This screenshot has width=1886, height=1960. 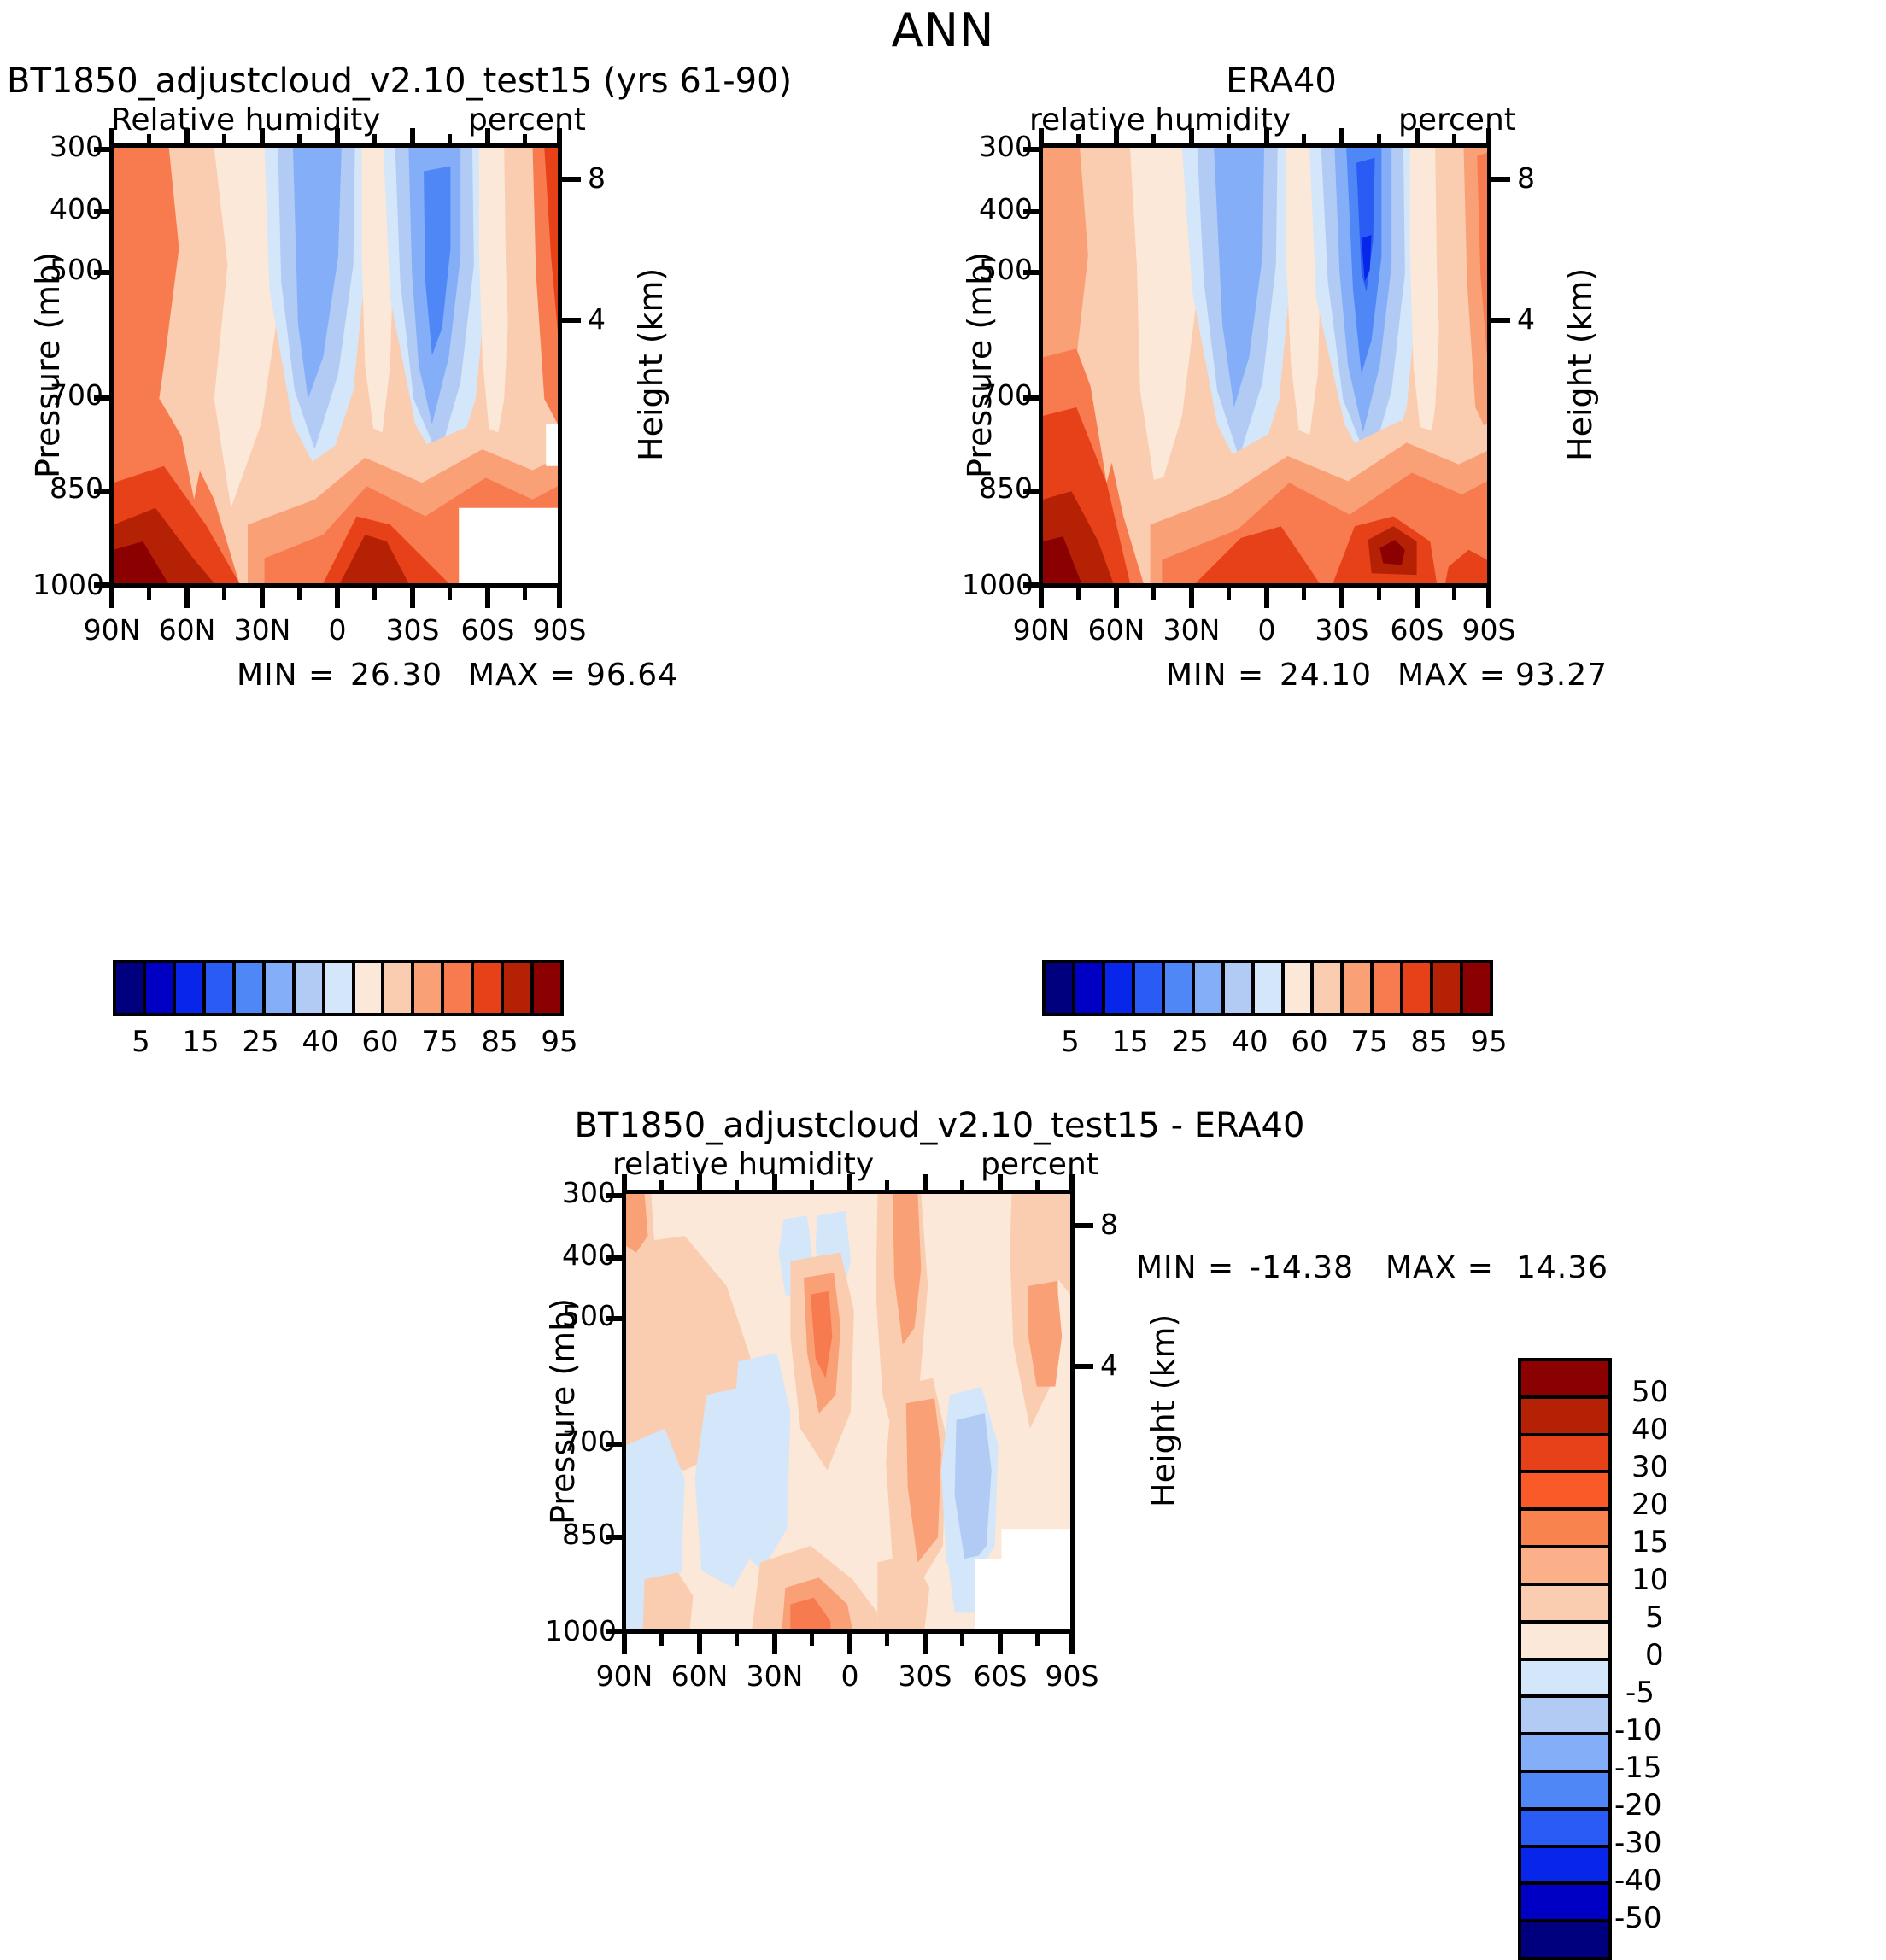 What do you see at coordinates (187, 630) in the screenshot?
I see `x-tick-label-model-60N: 60N` at bounding box center [187, 630].